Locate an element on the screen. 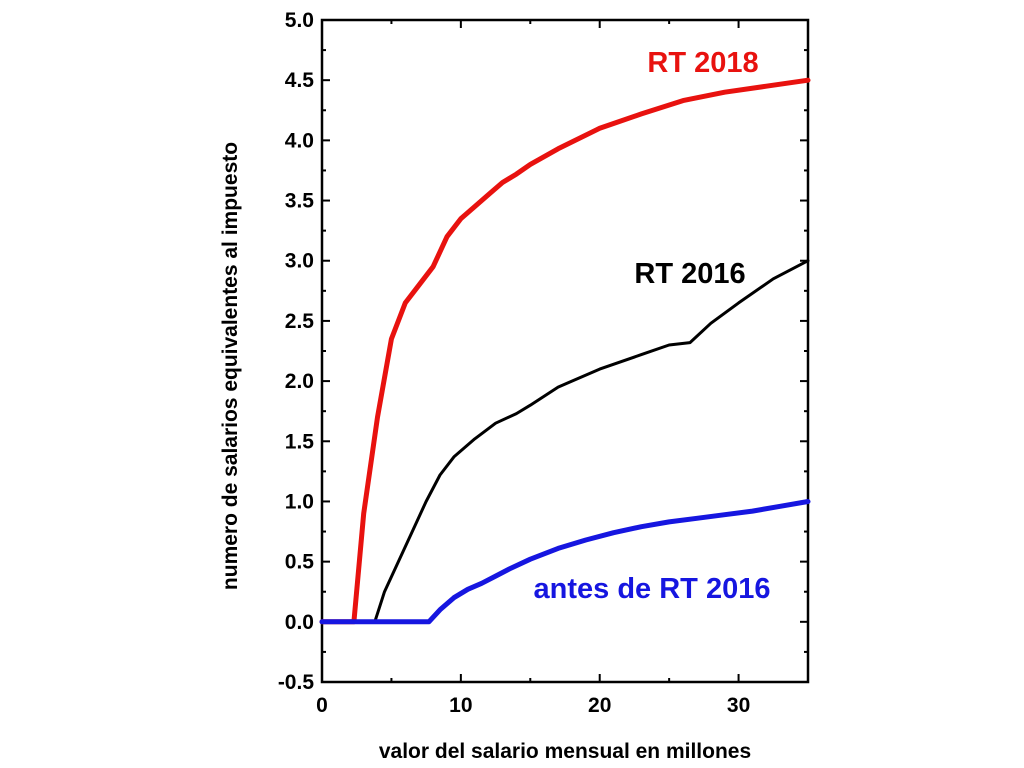  y-tick-label: 1.0 is located at coordinates (299, 501).